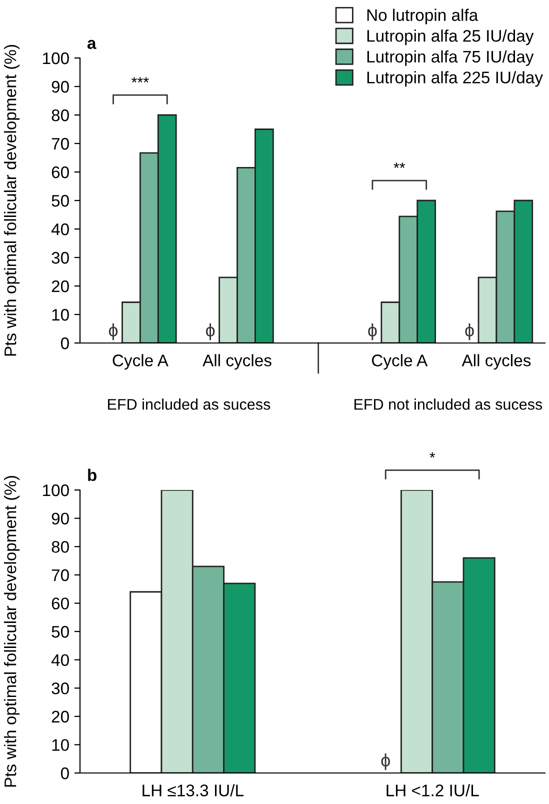 This screenshot has width=549, height=804. I want to click on legend-label: No lutropin alfa, so click(422, 16).